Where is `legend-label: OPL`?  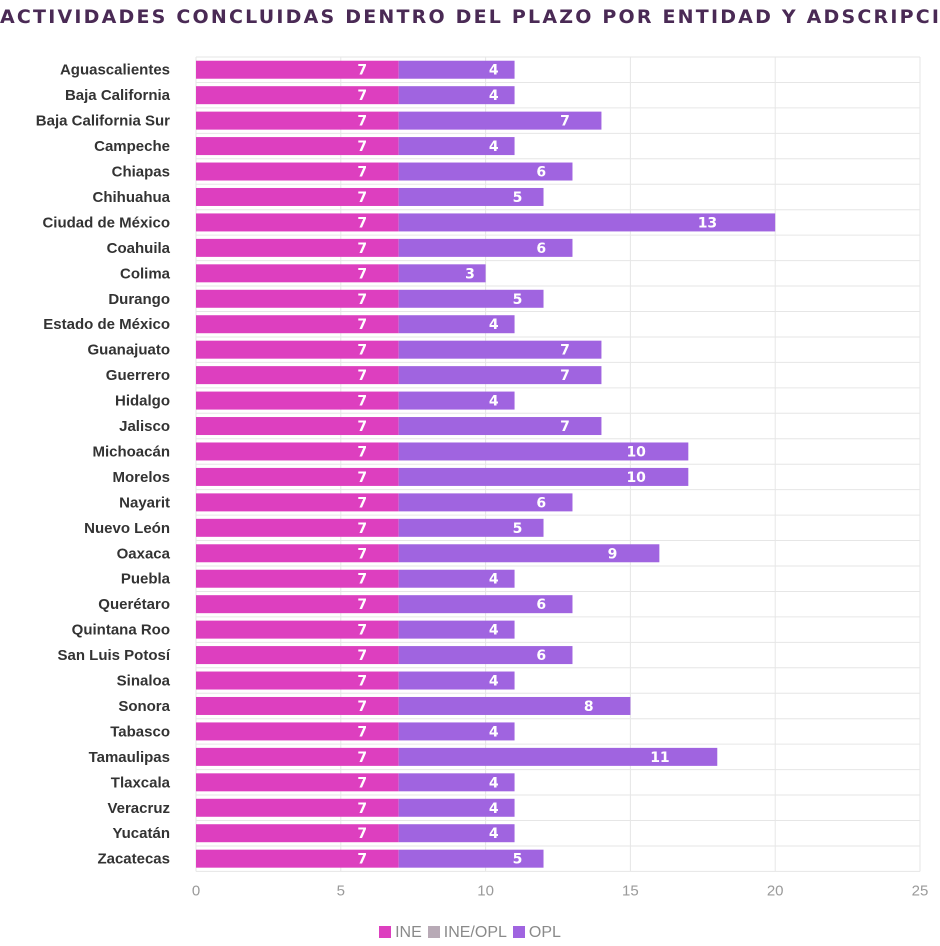 legend-label: OPL is located at coordinates (544, 932).